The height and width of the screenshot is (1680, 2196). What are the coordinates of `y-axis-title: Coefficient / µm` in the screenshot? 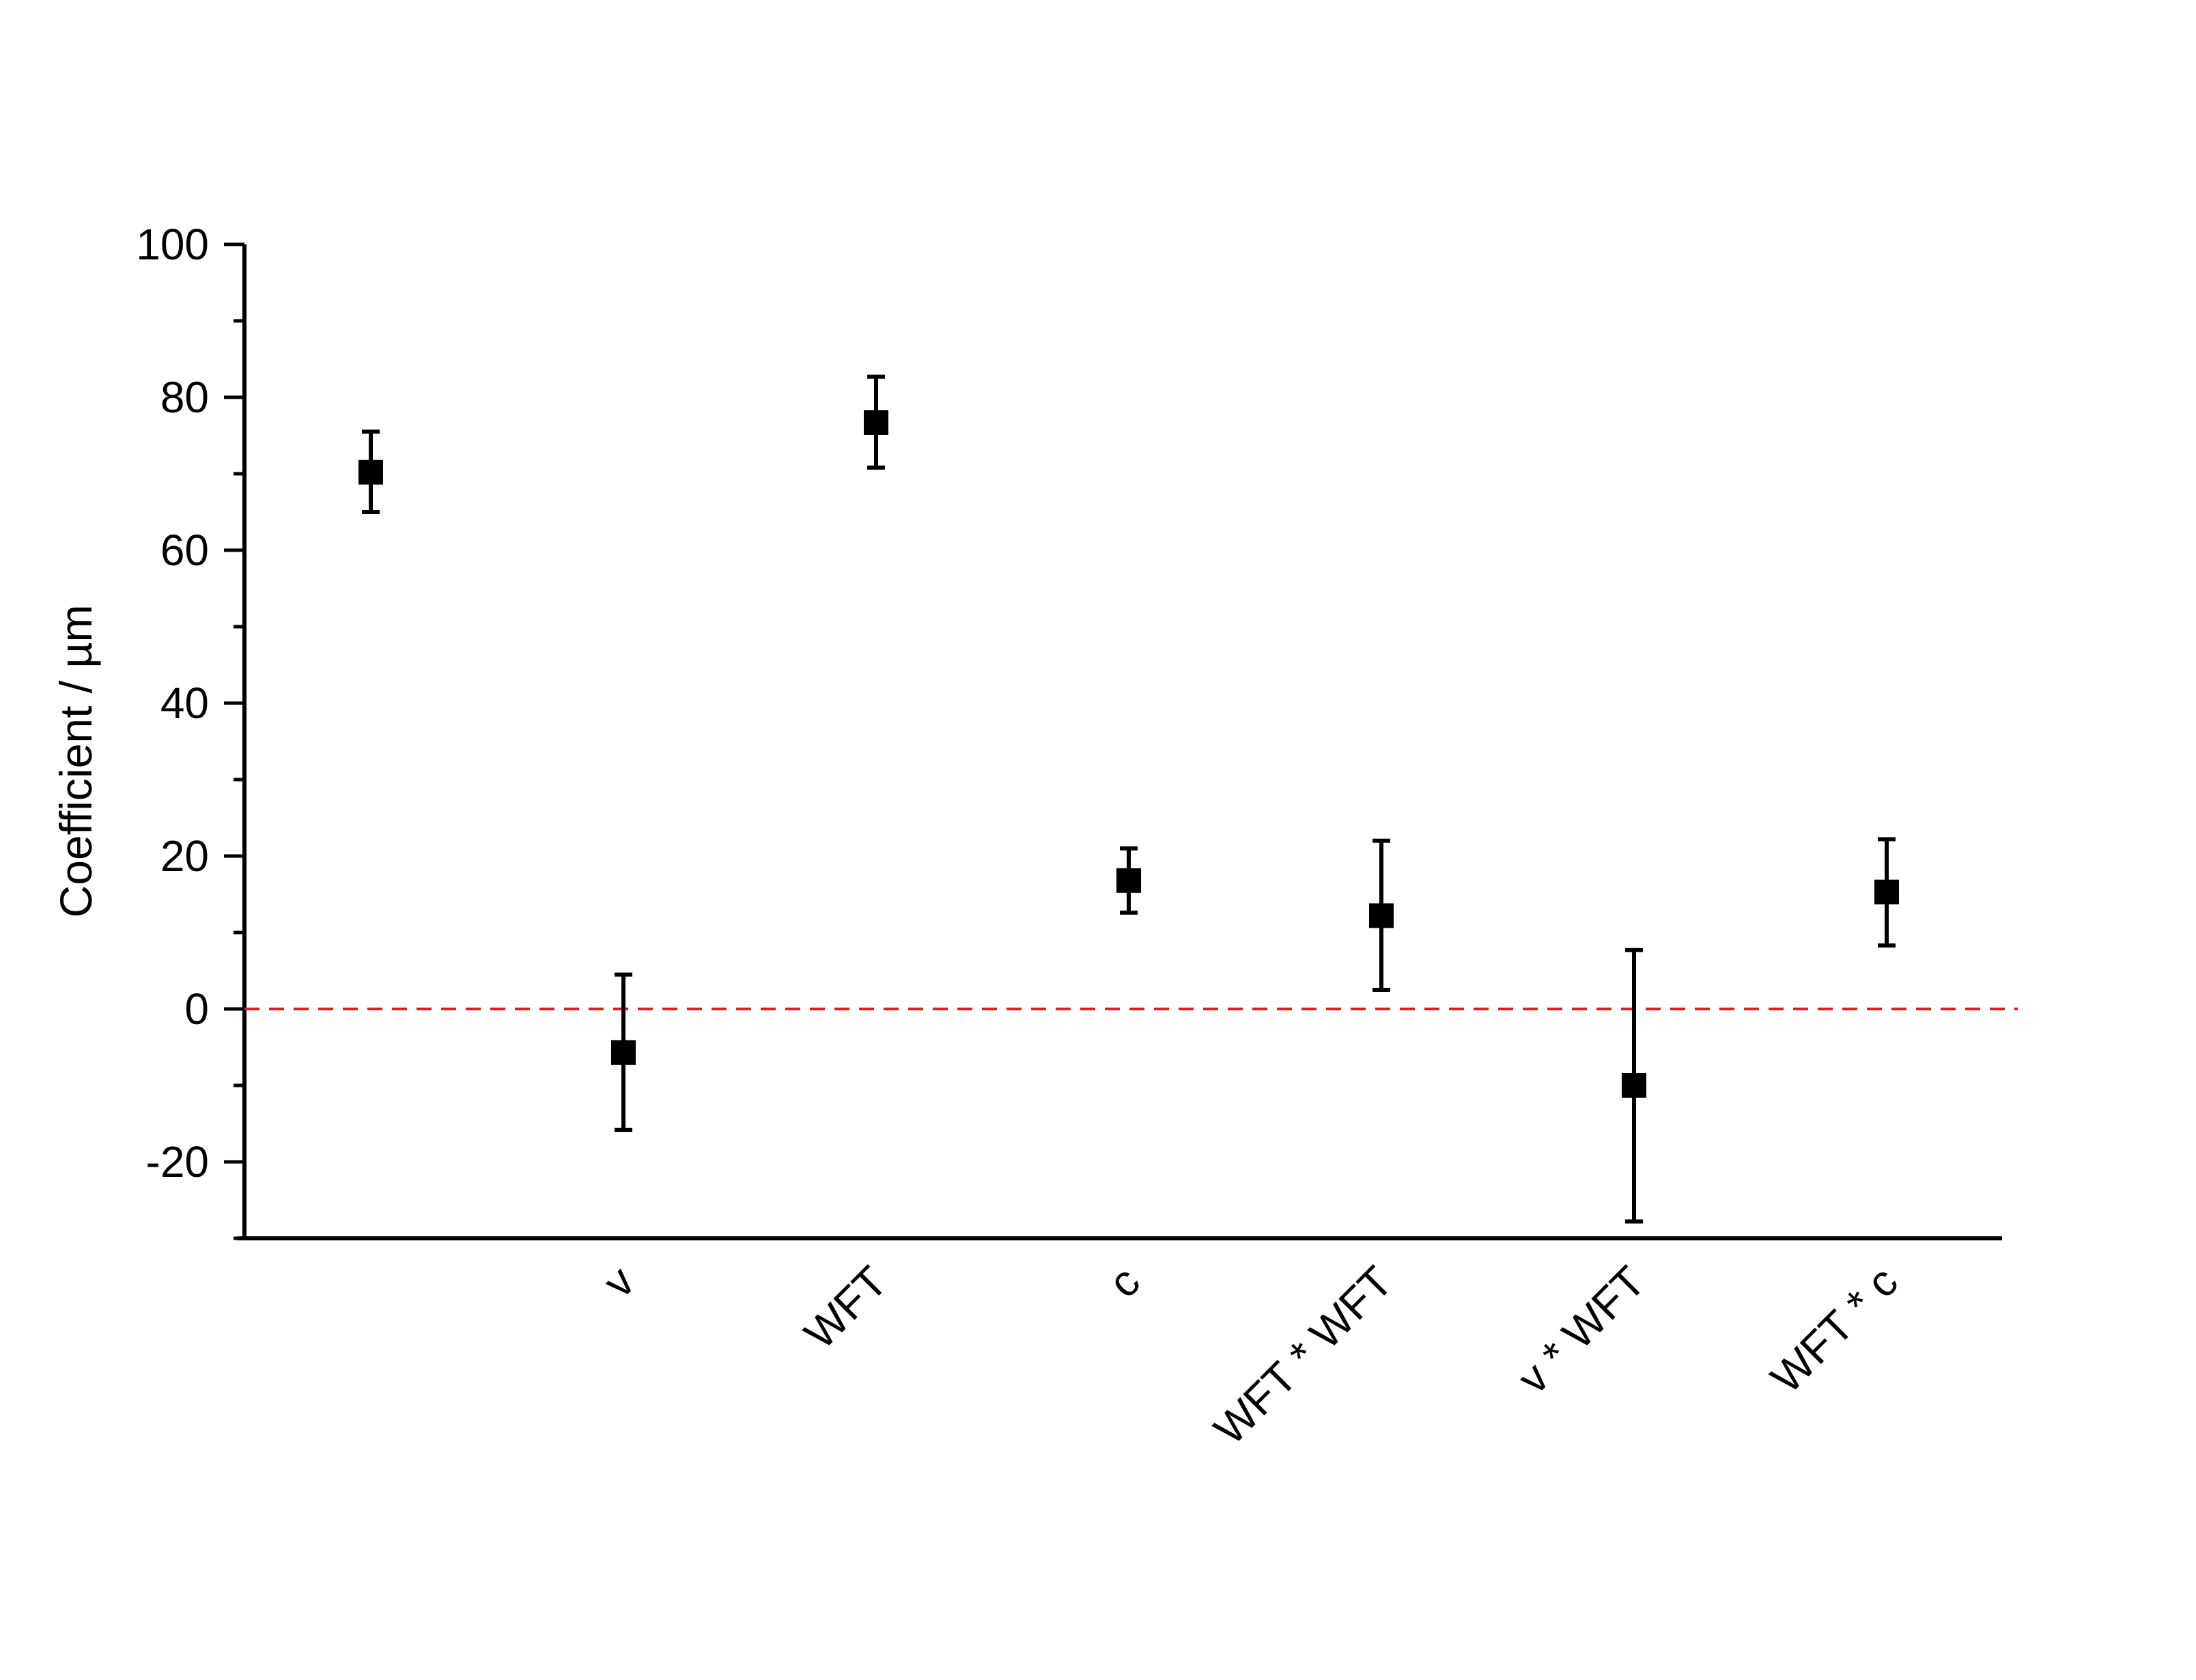 It's located at (76, 761).